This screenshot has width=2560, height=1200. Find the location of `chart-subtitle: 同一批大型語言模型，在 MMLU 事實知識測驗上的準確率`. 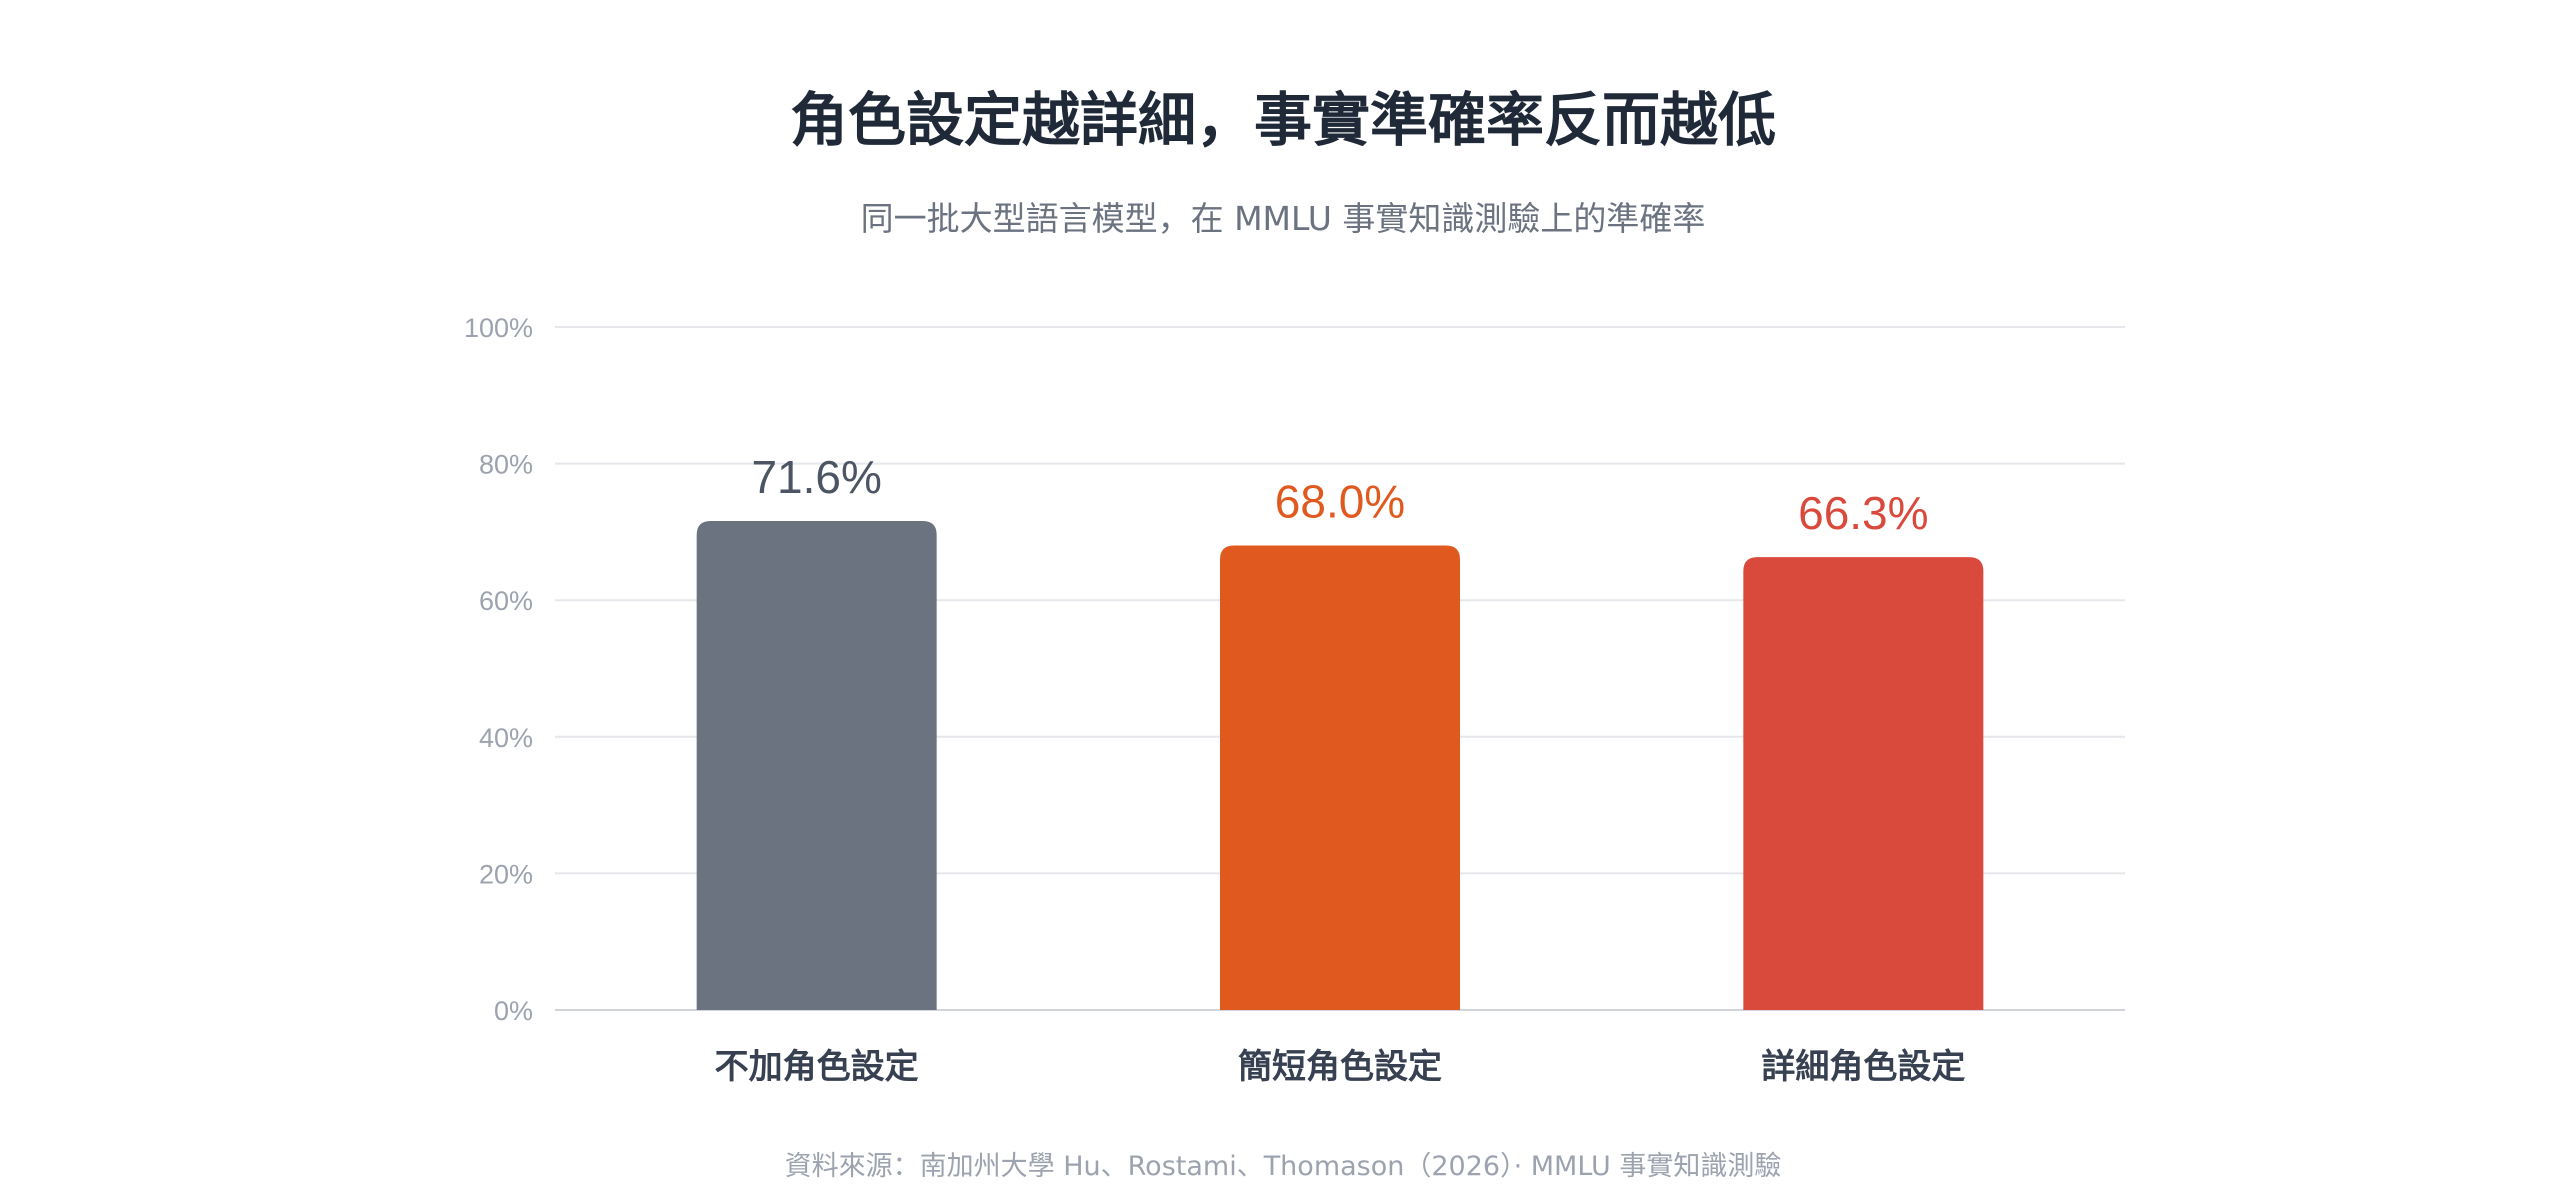

chart-subtitle: 同一批大型語言模型，在 MMLU 事實知識測驗上的準確率 is located at coordinates (1283, 218).